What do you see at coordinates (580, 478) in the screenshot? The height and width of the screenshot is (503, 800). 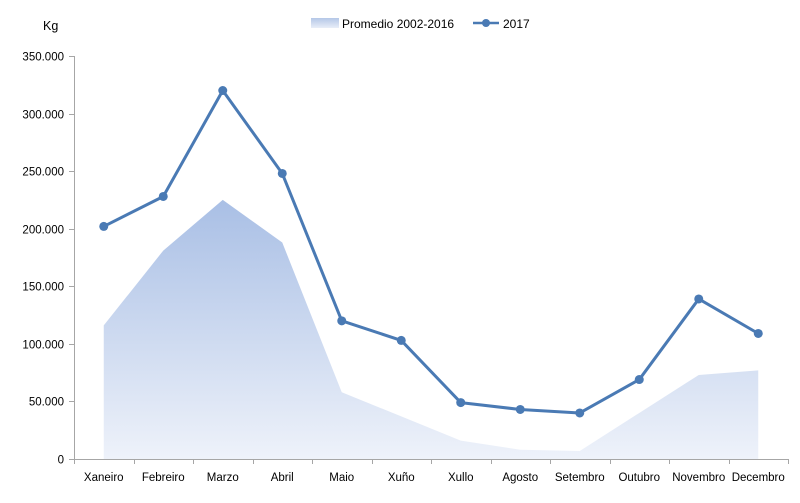 I see `x-tick-label: Setembro` at bounding box center [580, 478].